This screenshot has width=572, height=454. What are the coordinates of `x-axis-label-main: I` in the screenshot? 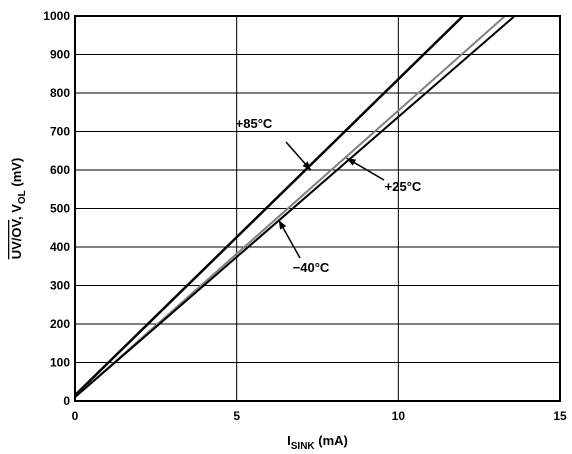 It's located at (289, 440).